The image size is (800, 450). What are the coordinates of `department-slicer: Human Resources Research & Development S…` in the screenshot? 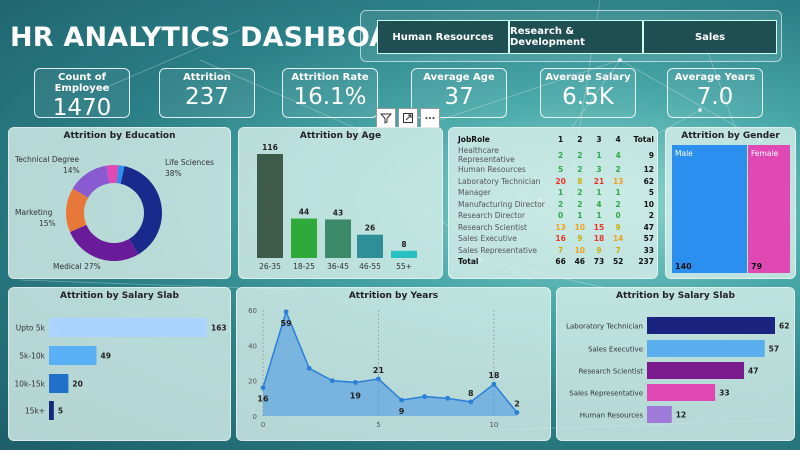 It's located at (571, 36).